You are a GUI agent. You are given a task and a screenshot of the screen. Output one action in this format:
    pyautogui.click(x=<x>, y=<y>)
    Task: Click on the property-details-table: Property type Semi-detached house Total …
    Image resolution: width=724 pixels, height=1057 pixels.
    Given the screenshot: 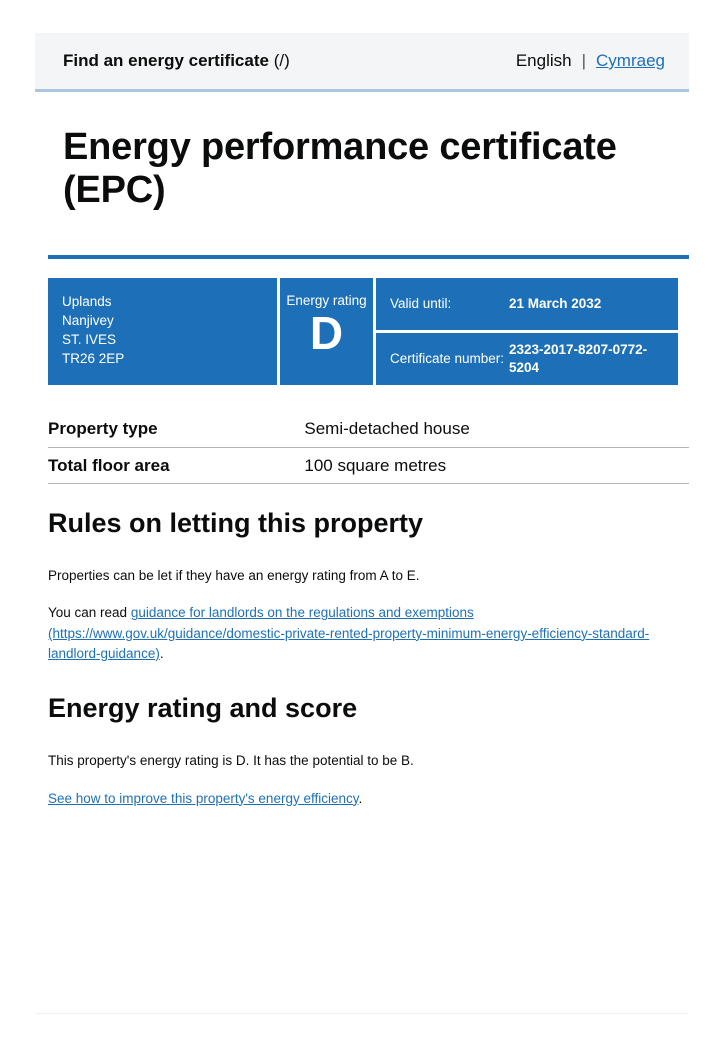 What is the action you would take?
    pyautogui.click(x=368, y=448)
    